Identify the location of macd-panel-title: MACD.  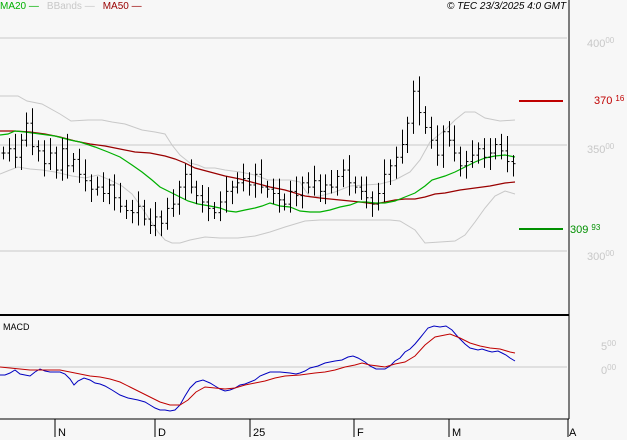
(16, 327).